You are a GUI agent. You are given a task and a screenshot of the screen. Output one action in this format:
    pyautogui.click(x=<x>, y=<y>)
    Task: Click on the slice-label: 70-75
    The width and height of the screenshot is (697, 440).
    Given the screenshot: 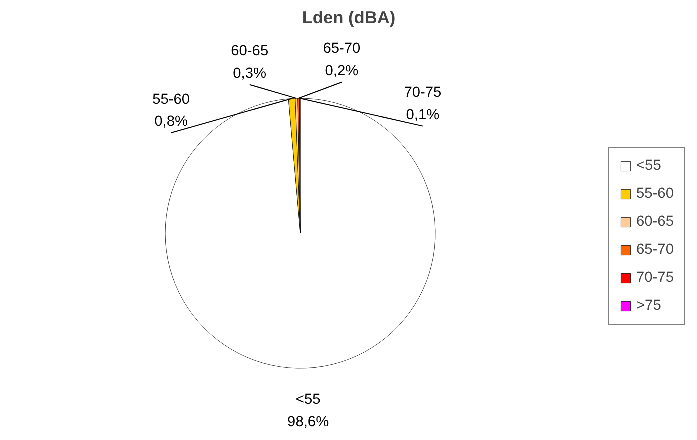 What is the action you would take?
    pyautogui.click(x=423, y=93)
    